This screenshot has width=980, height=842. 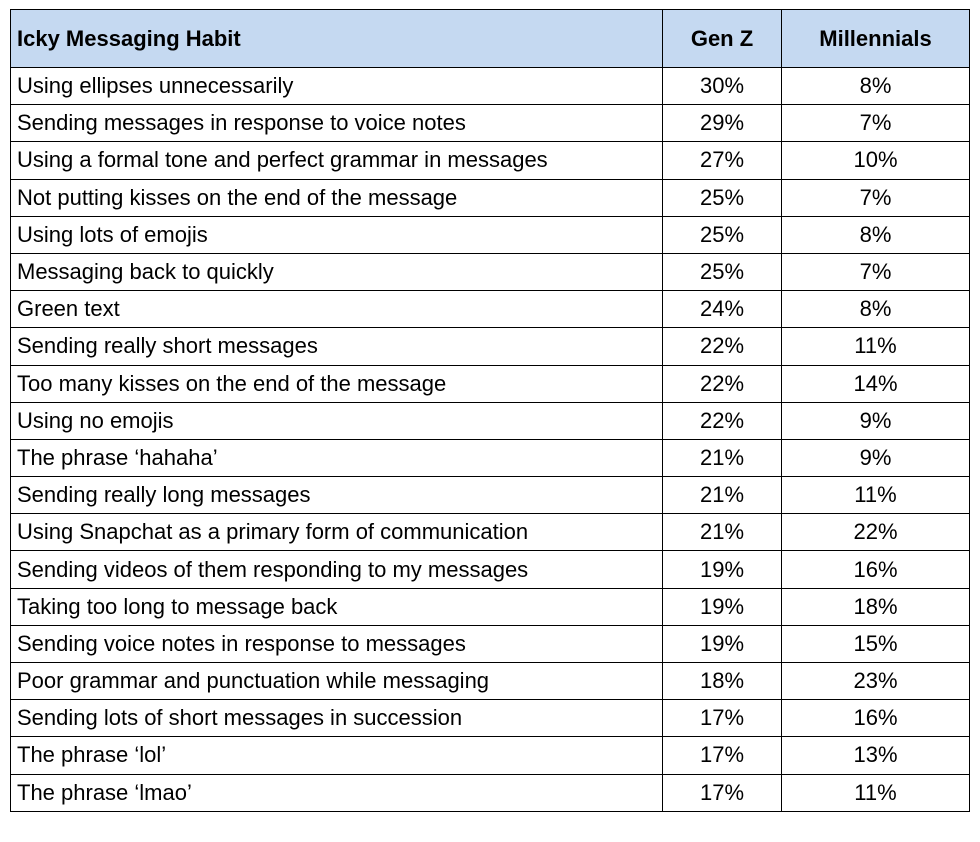 I want to click on table-row: Green text 24% 8%, so click(x=490, y=309).